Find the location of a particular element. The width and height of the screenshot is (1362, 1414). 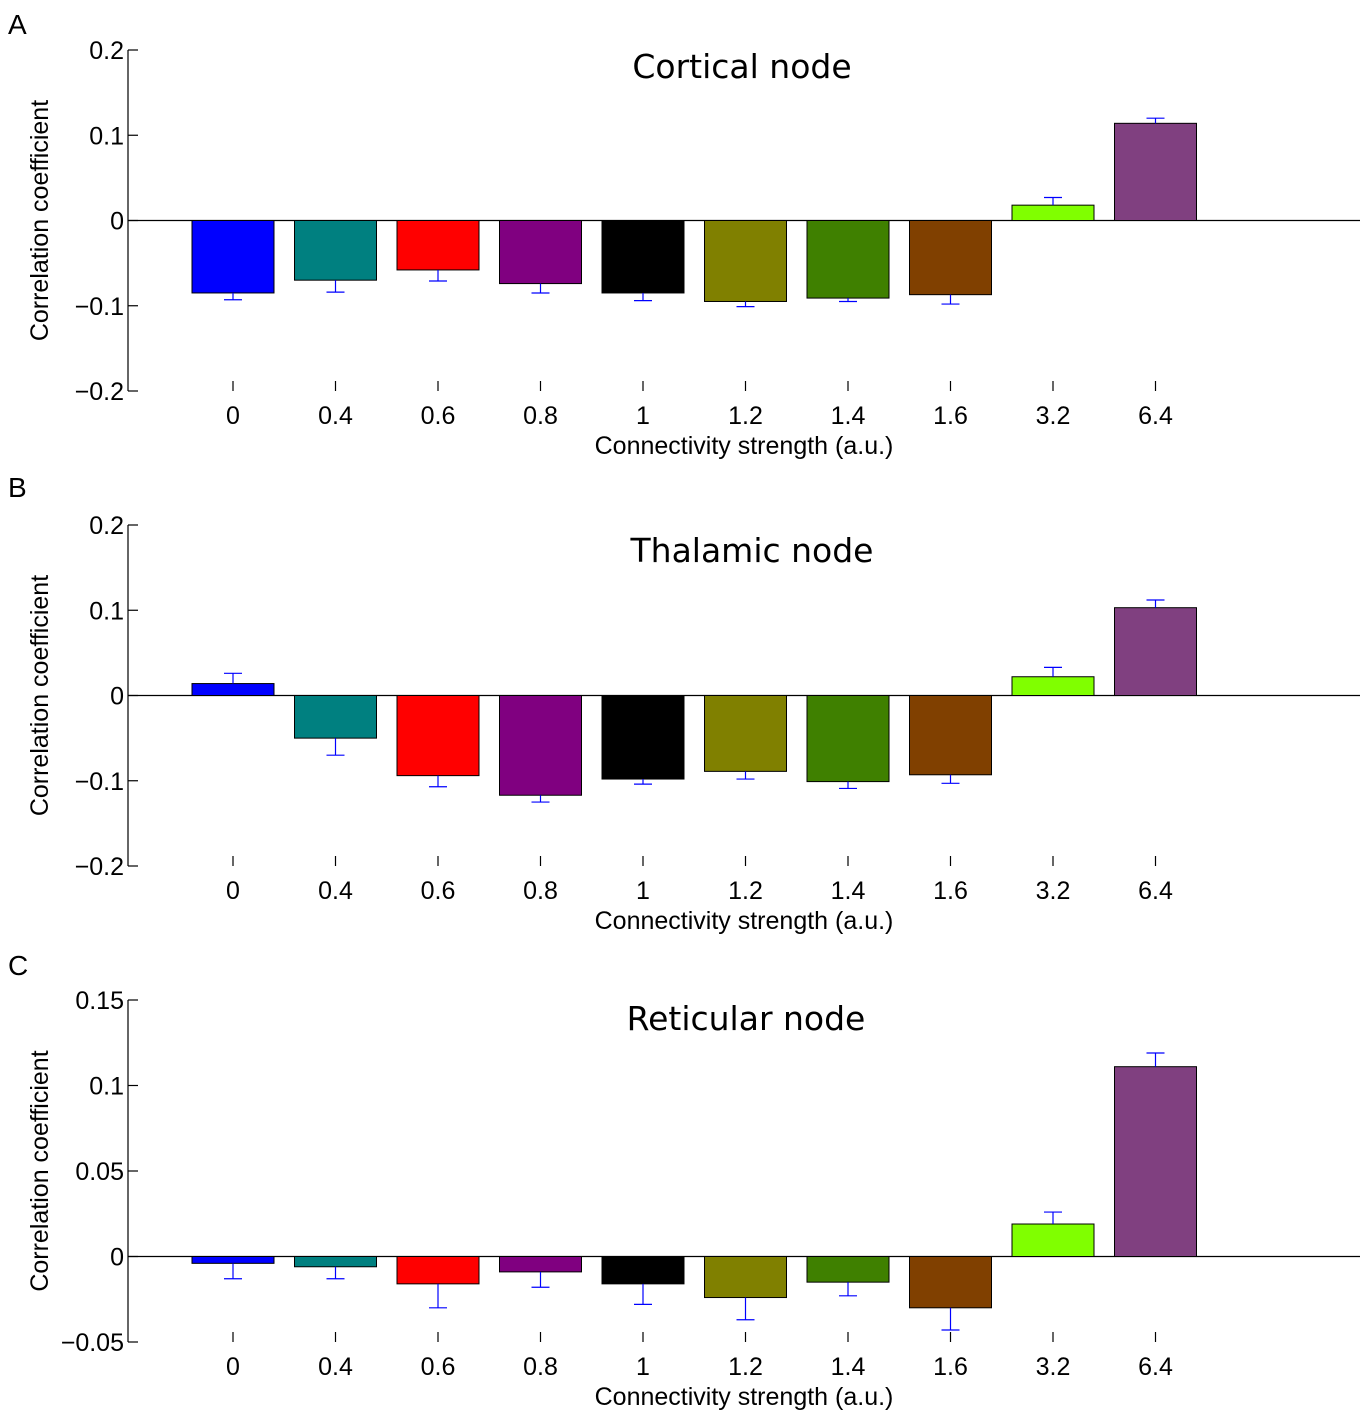

y-tick-label: 0.05 is located at coordinates (99, 1172).